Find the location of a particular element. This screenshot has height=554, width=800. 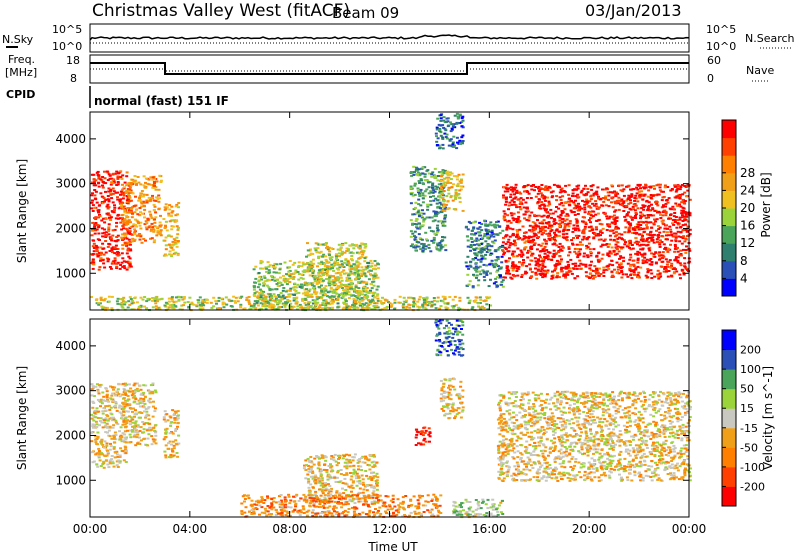

cpid-value: normal (fast) 151 IF is located at coordinates (161, 101).